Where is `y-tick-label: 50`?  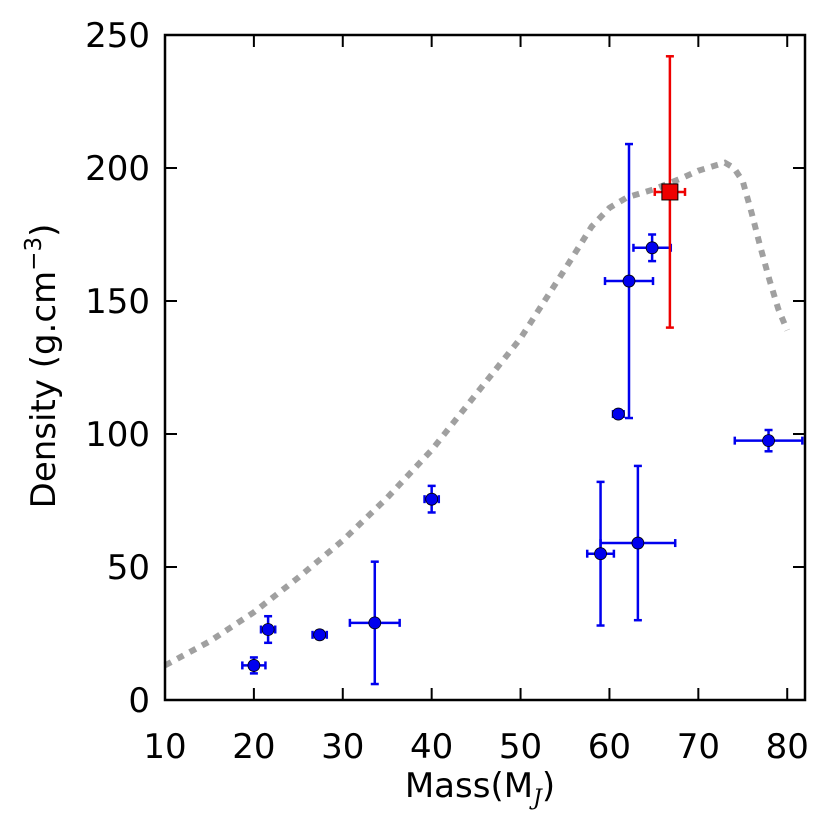 y-tick-label: 50 is located at coordinates (128, 568).